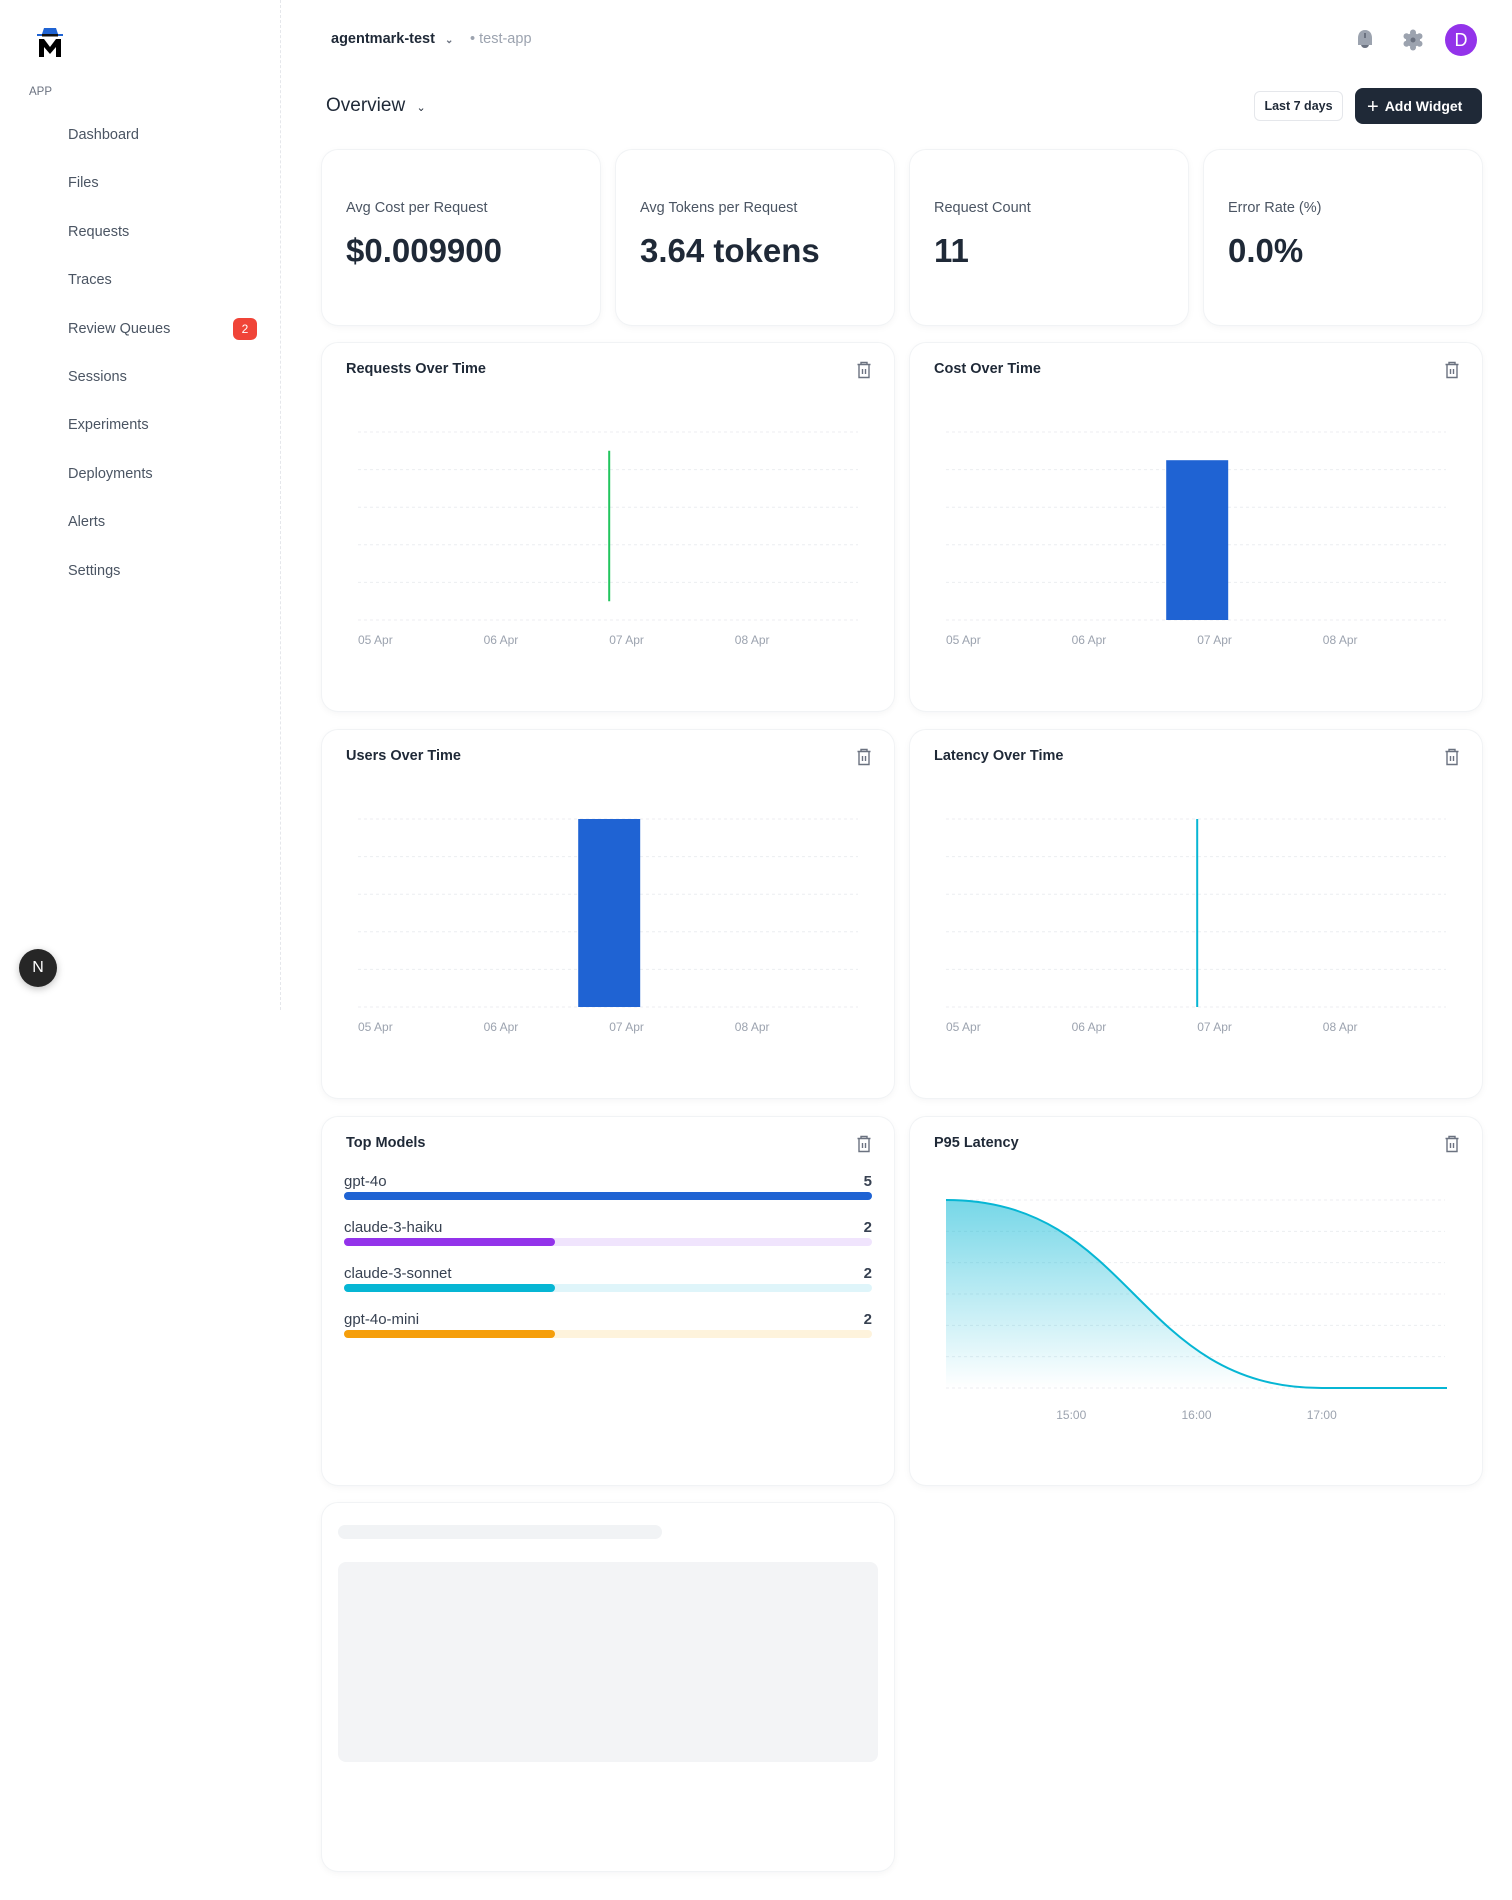  I want to click on add-widget-label: Add Widget, so click(1423, 106).